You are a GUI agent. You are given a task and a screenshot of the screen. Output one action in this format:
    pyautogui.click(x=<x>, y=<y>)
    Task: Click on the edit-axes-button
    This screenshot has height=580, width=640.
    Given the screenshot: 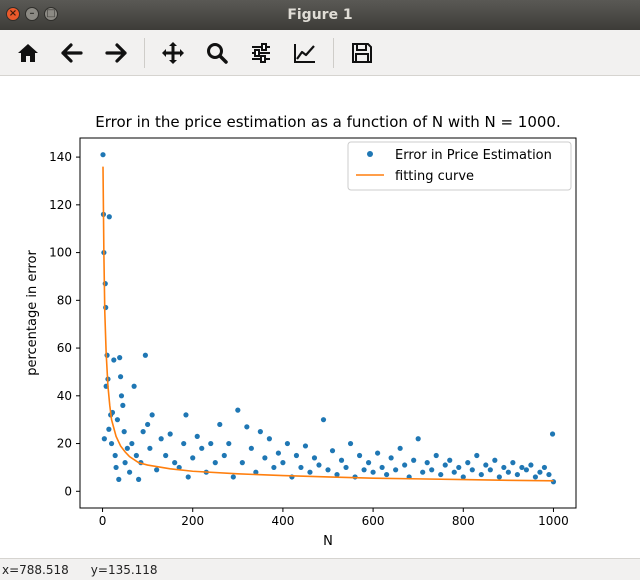 What is the action you would take?
    pyautogui.click(x=305, y=53)
    